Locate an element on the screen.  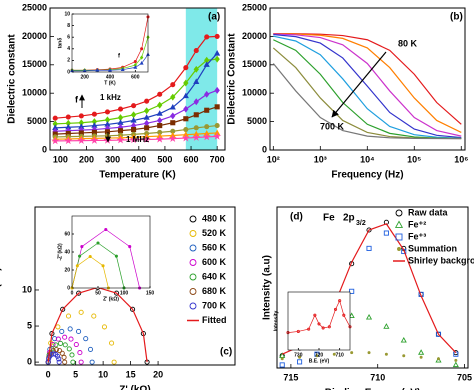
annotation: (a) is located at coordinates (214, 17).